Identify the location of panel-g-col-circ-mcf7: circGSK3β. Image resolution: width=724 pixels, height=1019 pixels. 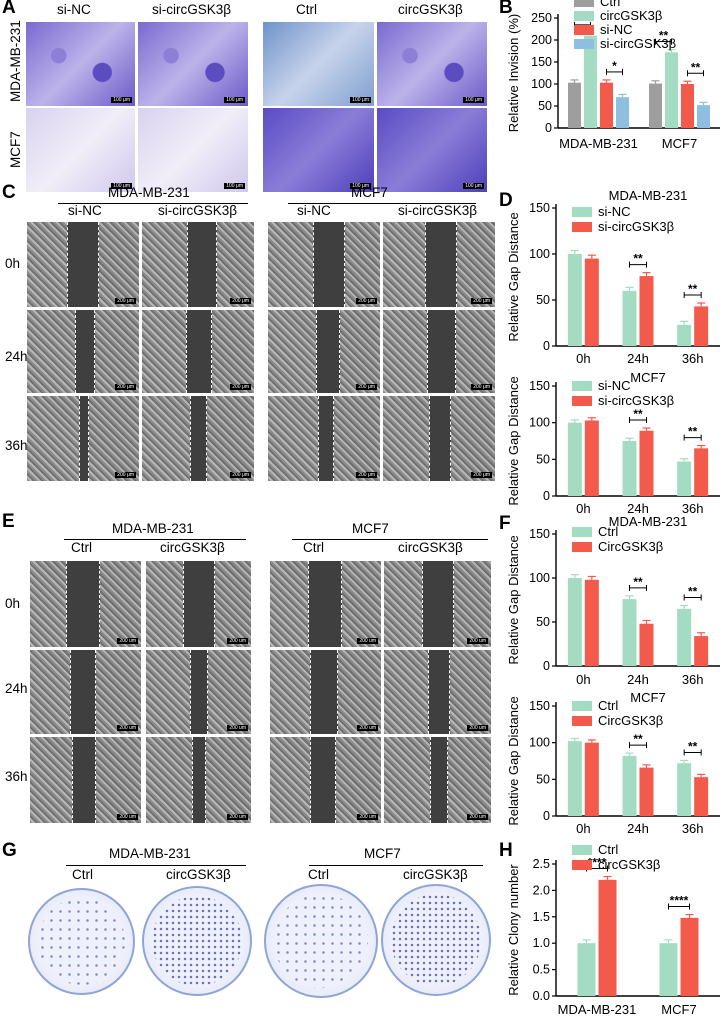
(435, 874).